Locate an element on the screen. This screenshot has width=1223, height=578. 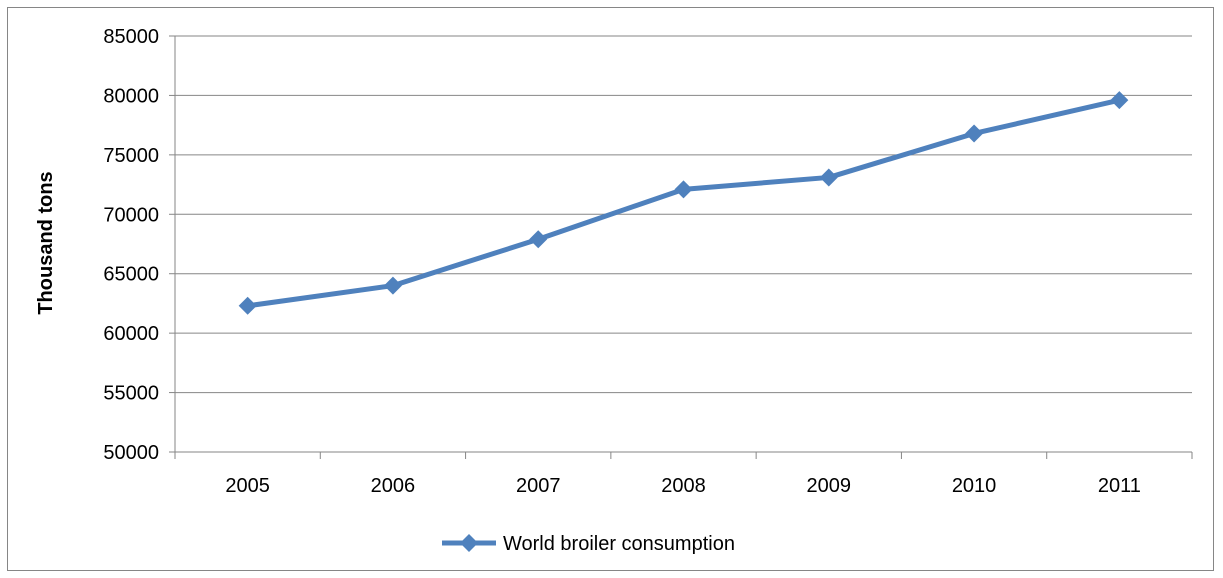
x-tick-label: 2008 is located at coordinates (683, 486).